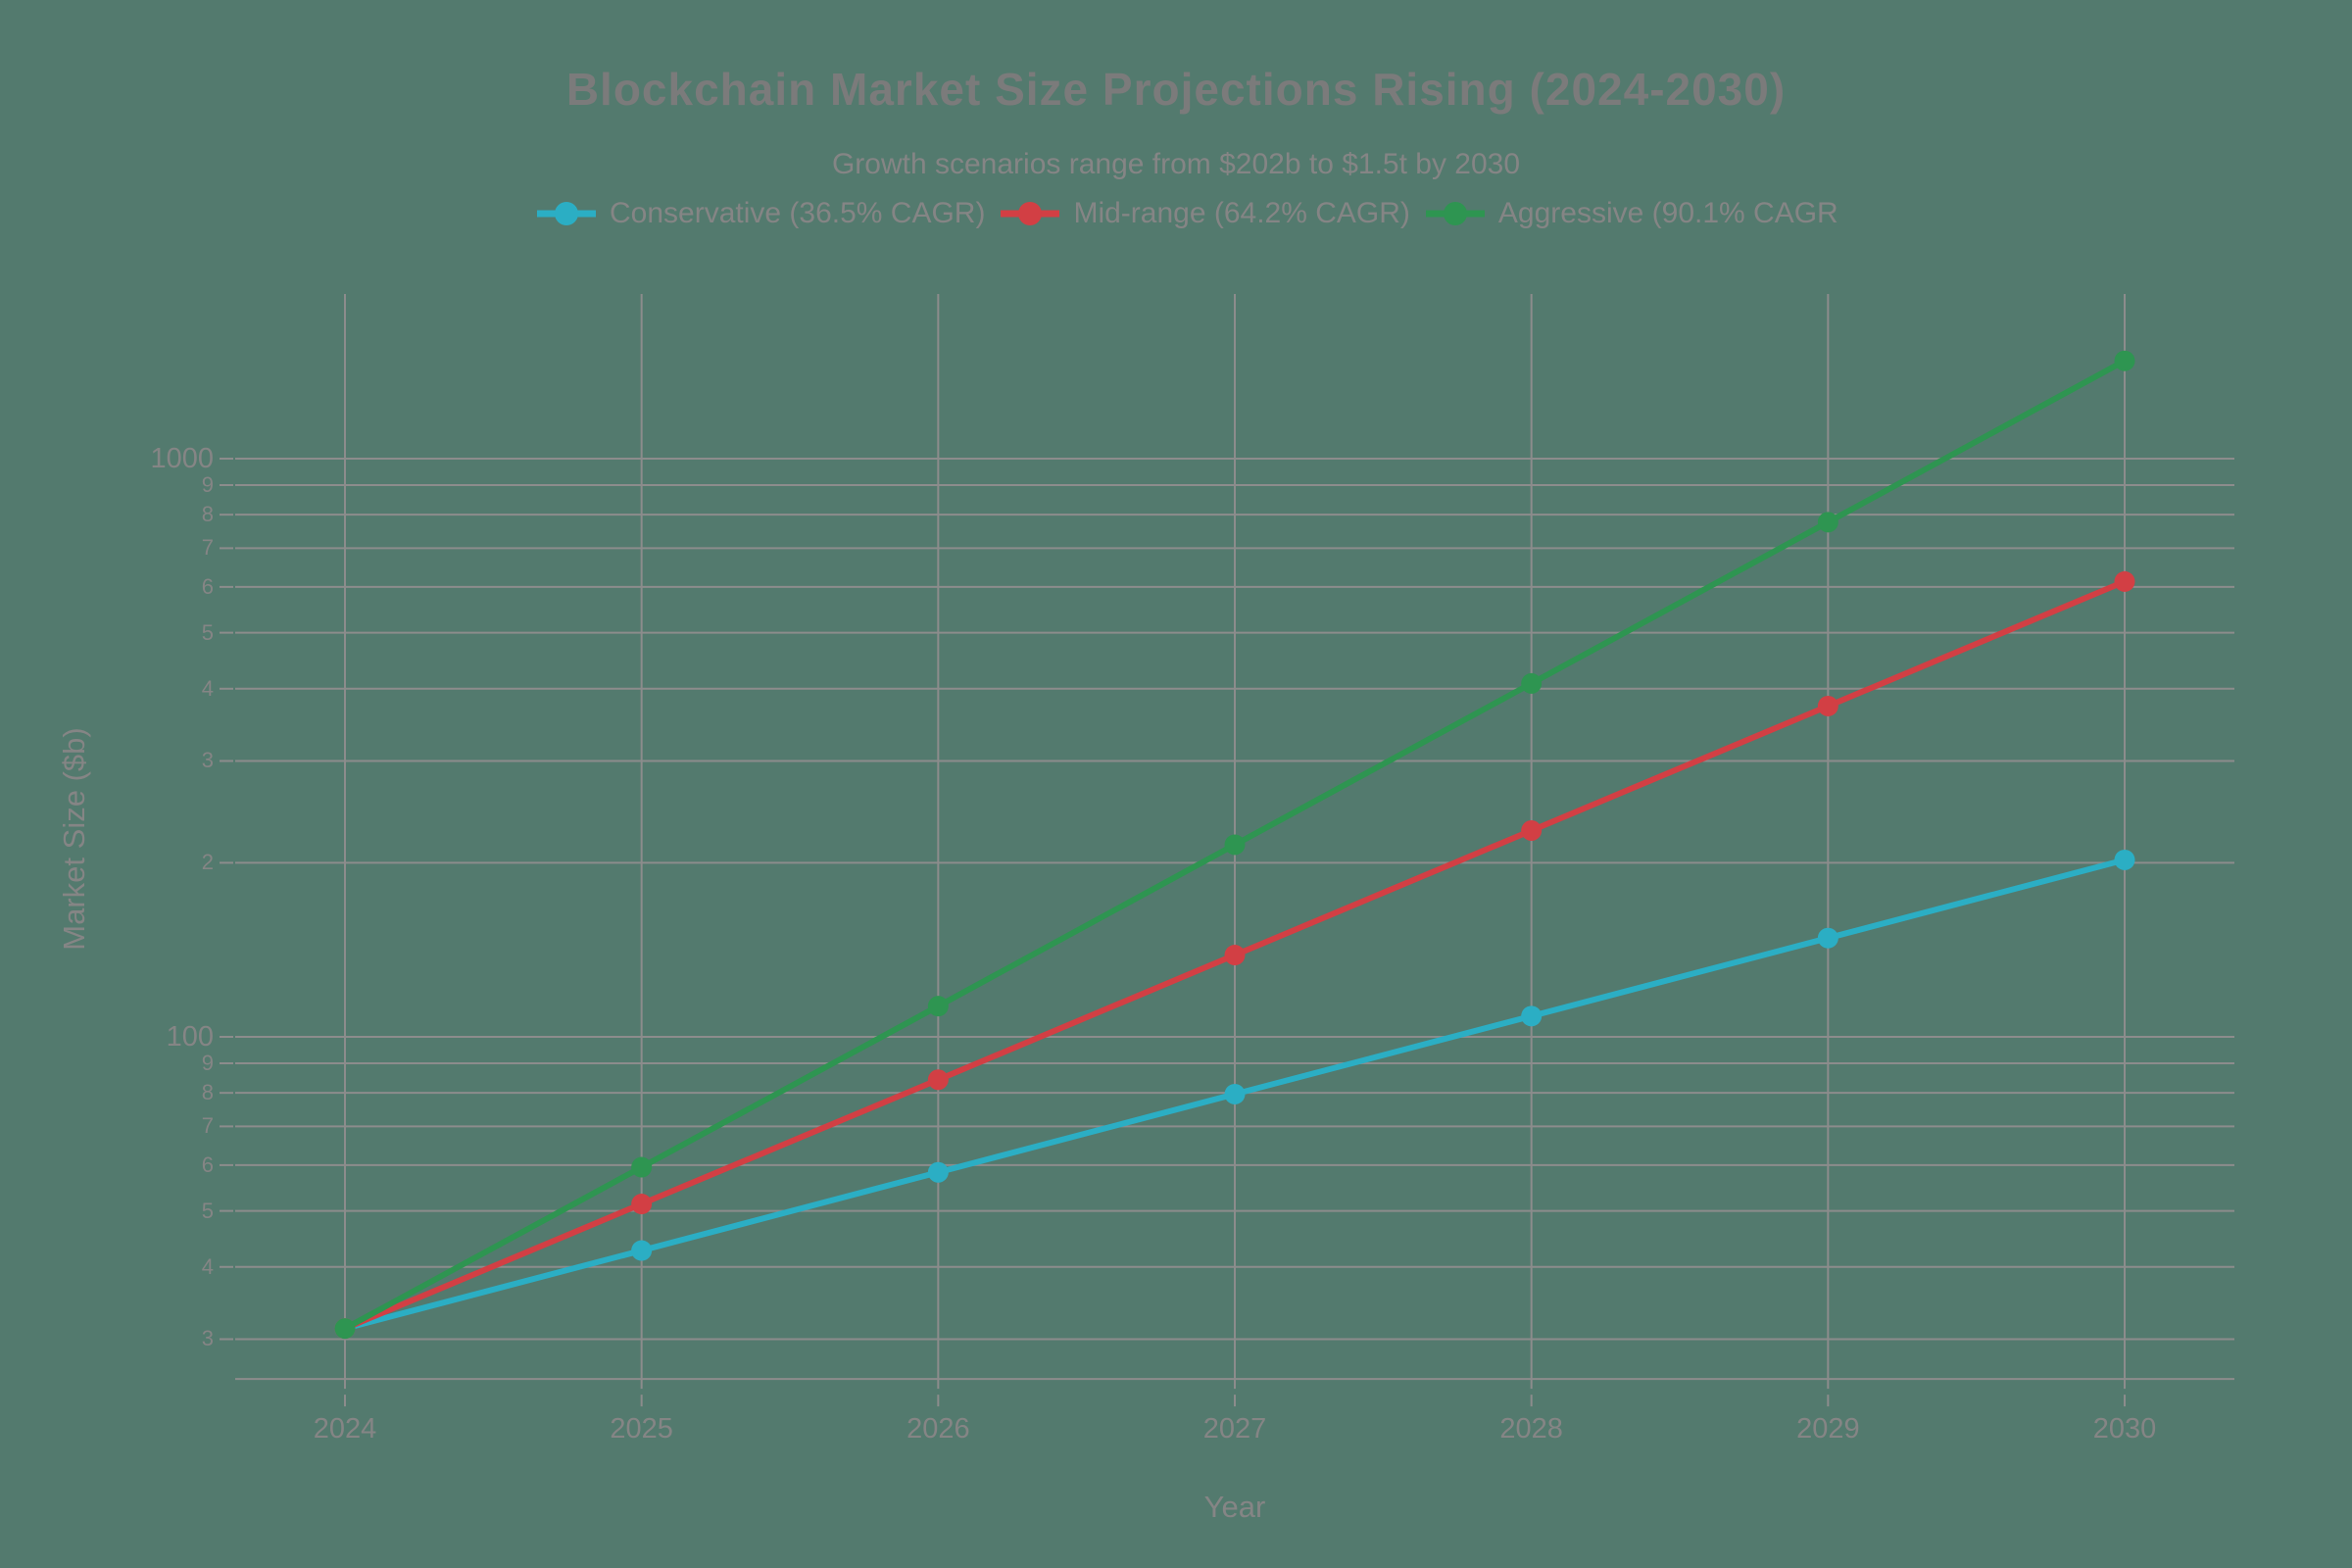 This screenshot has width=2352, height=1568. I want to click on legend-swatch-mid-range, so click(1030, 213).